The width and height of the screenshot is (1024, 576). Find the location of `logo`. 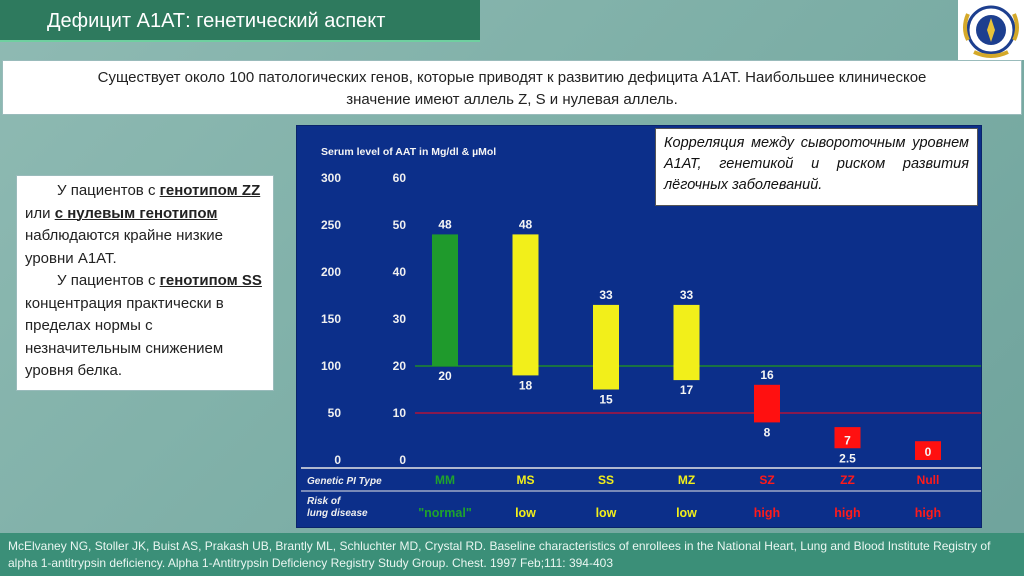

logo is located at coordinates (991, 30).